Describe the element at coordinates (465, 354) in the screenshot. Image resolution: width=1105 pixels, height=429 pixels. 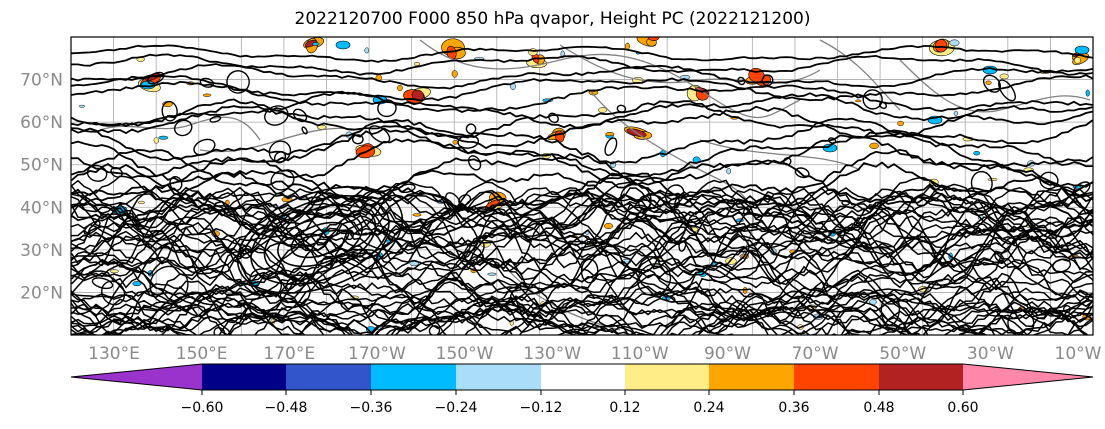
I see `longitude-label: 150°W` at that location.